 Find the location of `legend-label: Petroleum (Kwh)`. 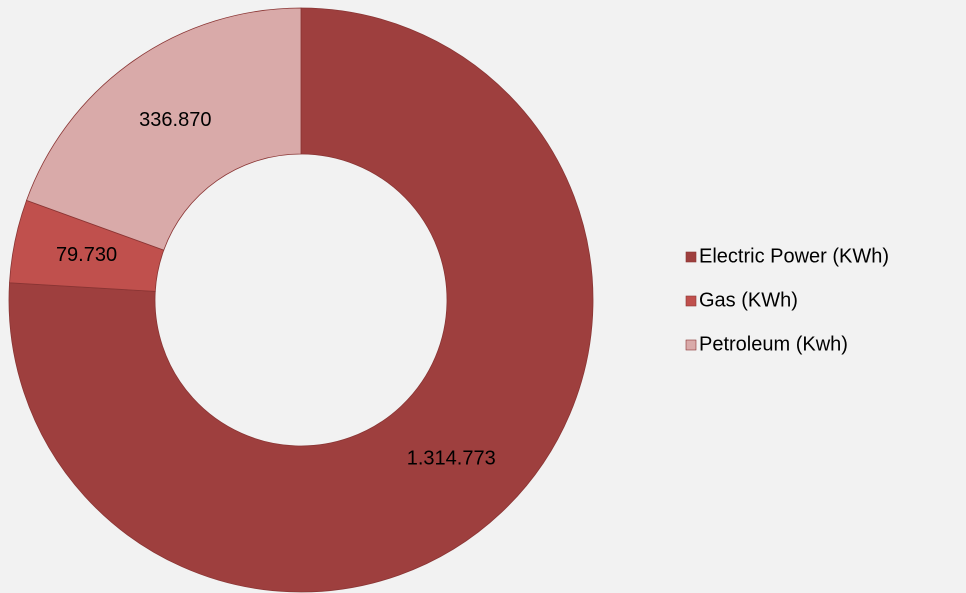

legend-label: Petroleum (Kwh) is located at coordinates (773, 344).